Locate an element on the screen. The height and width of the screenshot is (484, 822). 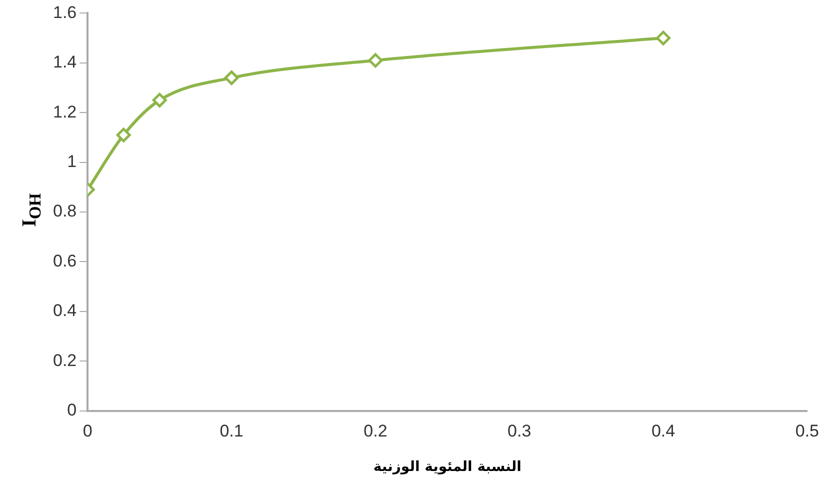
y-tick-label: 1.6 is located at coordinates (64, 12).